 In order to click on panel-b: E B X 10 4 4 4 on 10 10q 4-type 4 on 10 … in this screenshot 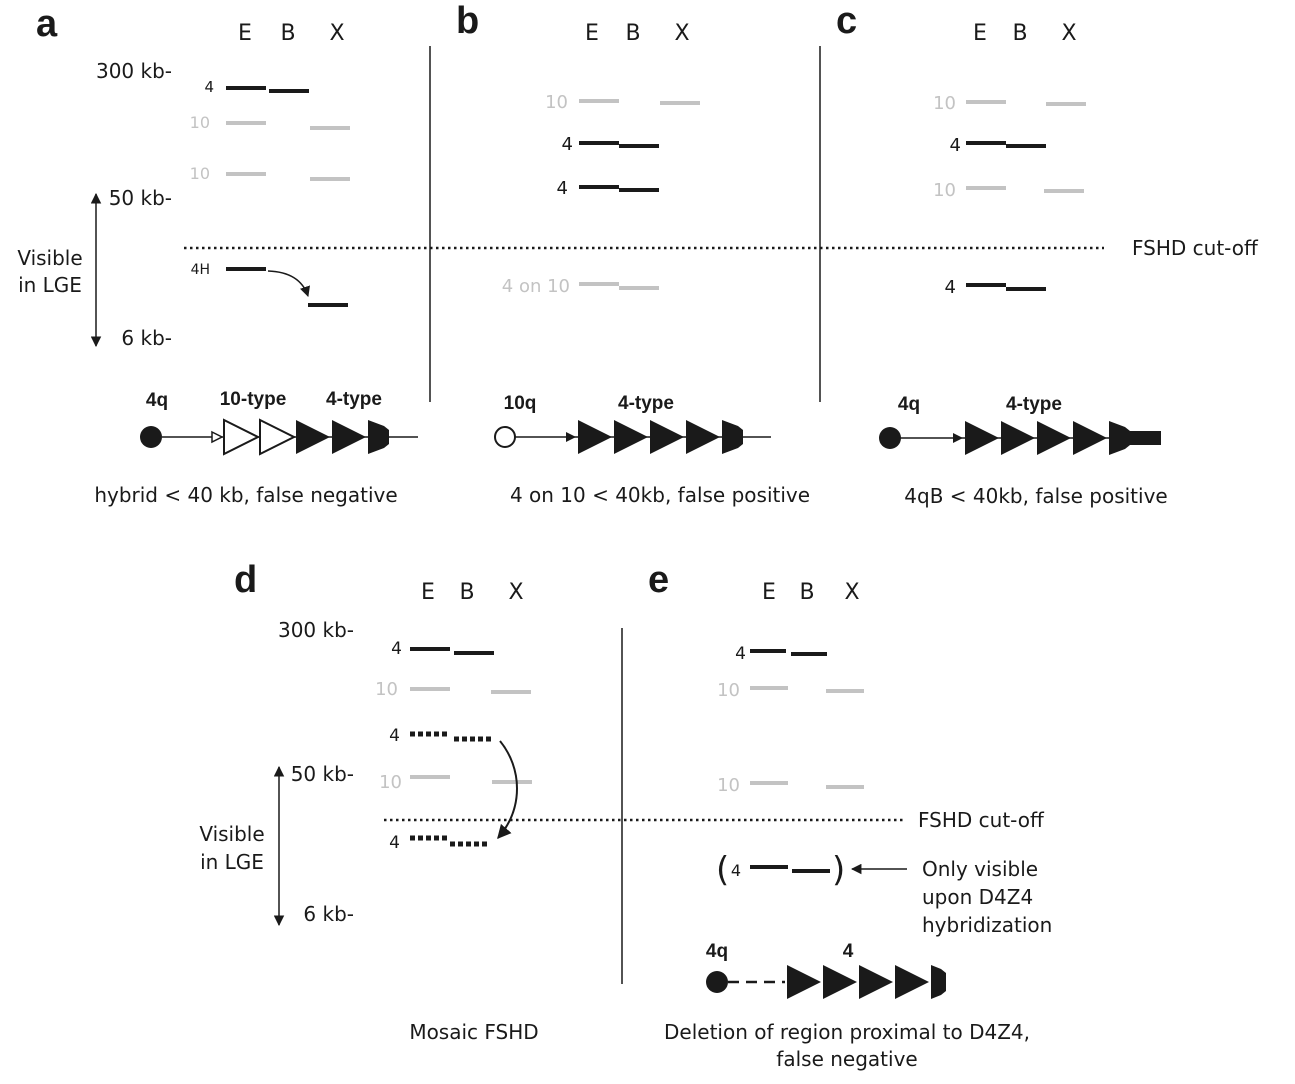, I will do `click(652, 264)`.